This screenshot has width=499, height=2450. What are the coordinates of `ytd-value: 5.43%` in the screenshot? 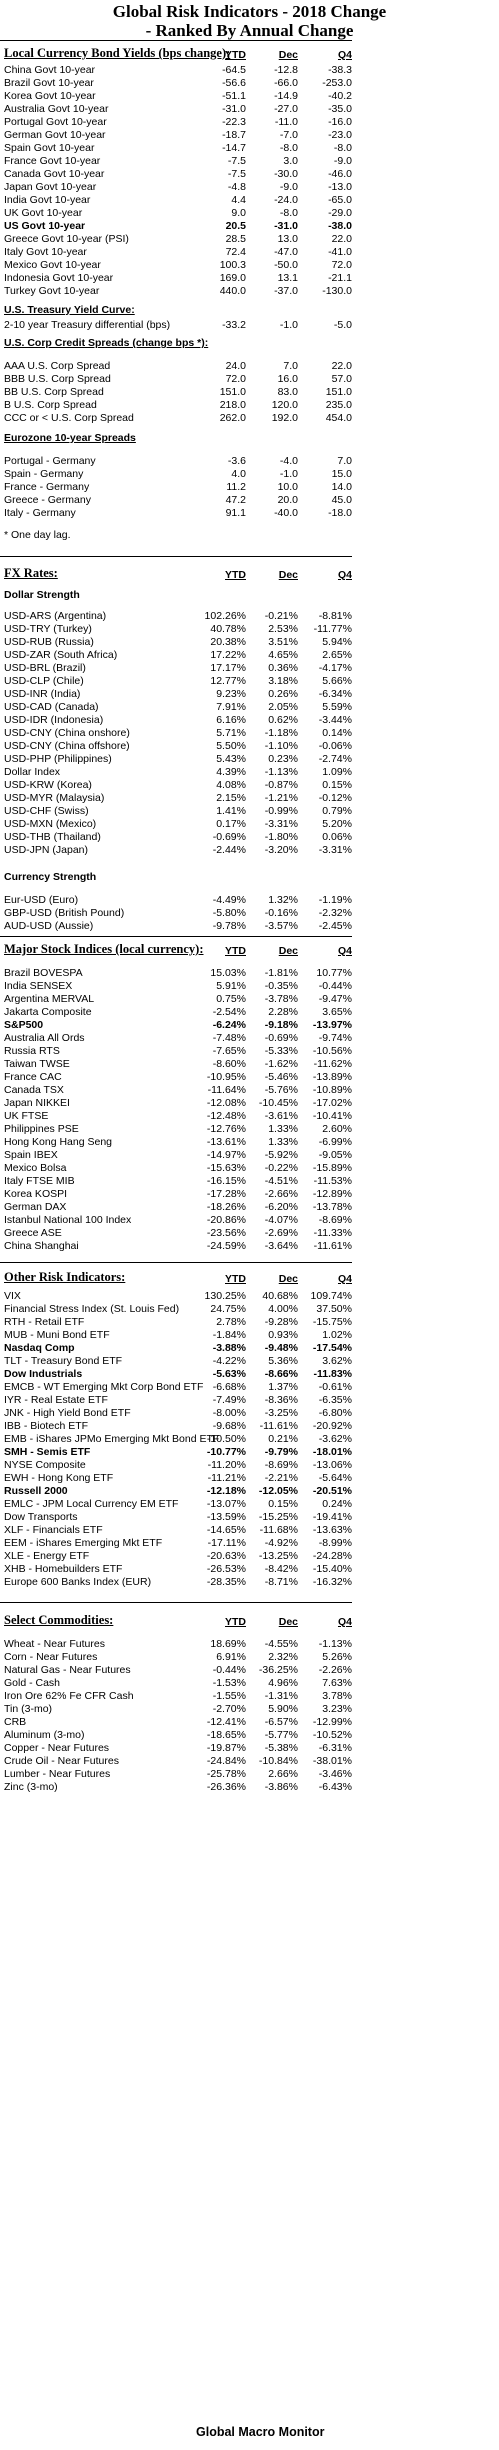 It's located at (231, 759).